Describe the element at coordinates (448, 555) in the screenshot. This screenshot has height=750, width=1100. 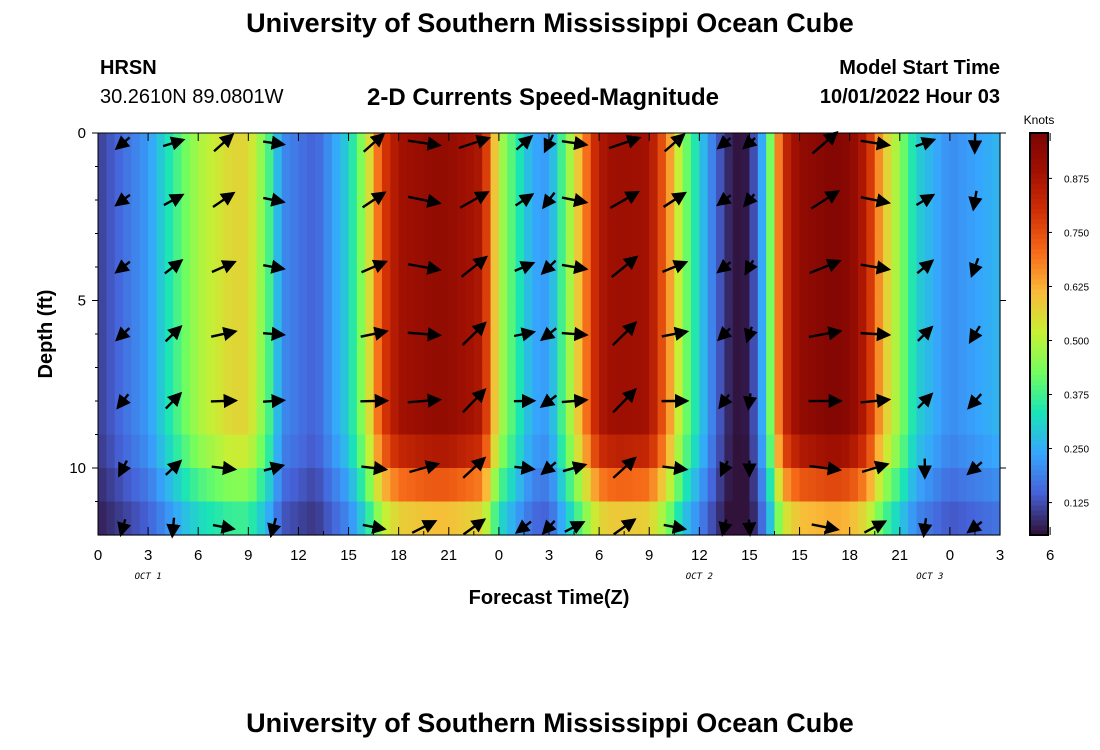
I see `x-tick-label: 21` at that location.